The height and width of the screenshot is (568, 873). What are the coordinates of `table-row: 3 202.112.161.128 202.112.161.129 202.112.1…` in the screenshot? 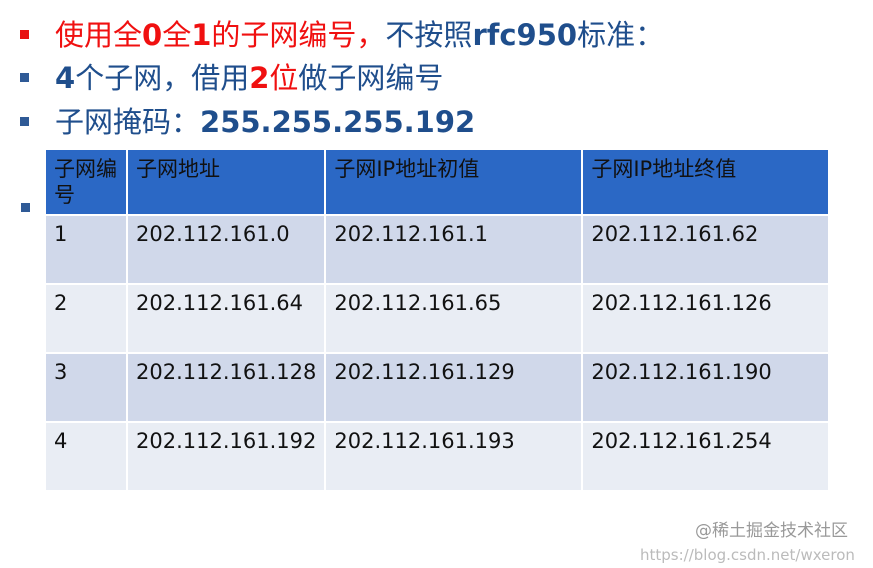 It's located at (437, 387).